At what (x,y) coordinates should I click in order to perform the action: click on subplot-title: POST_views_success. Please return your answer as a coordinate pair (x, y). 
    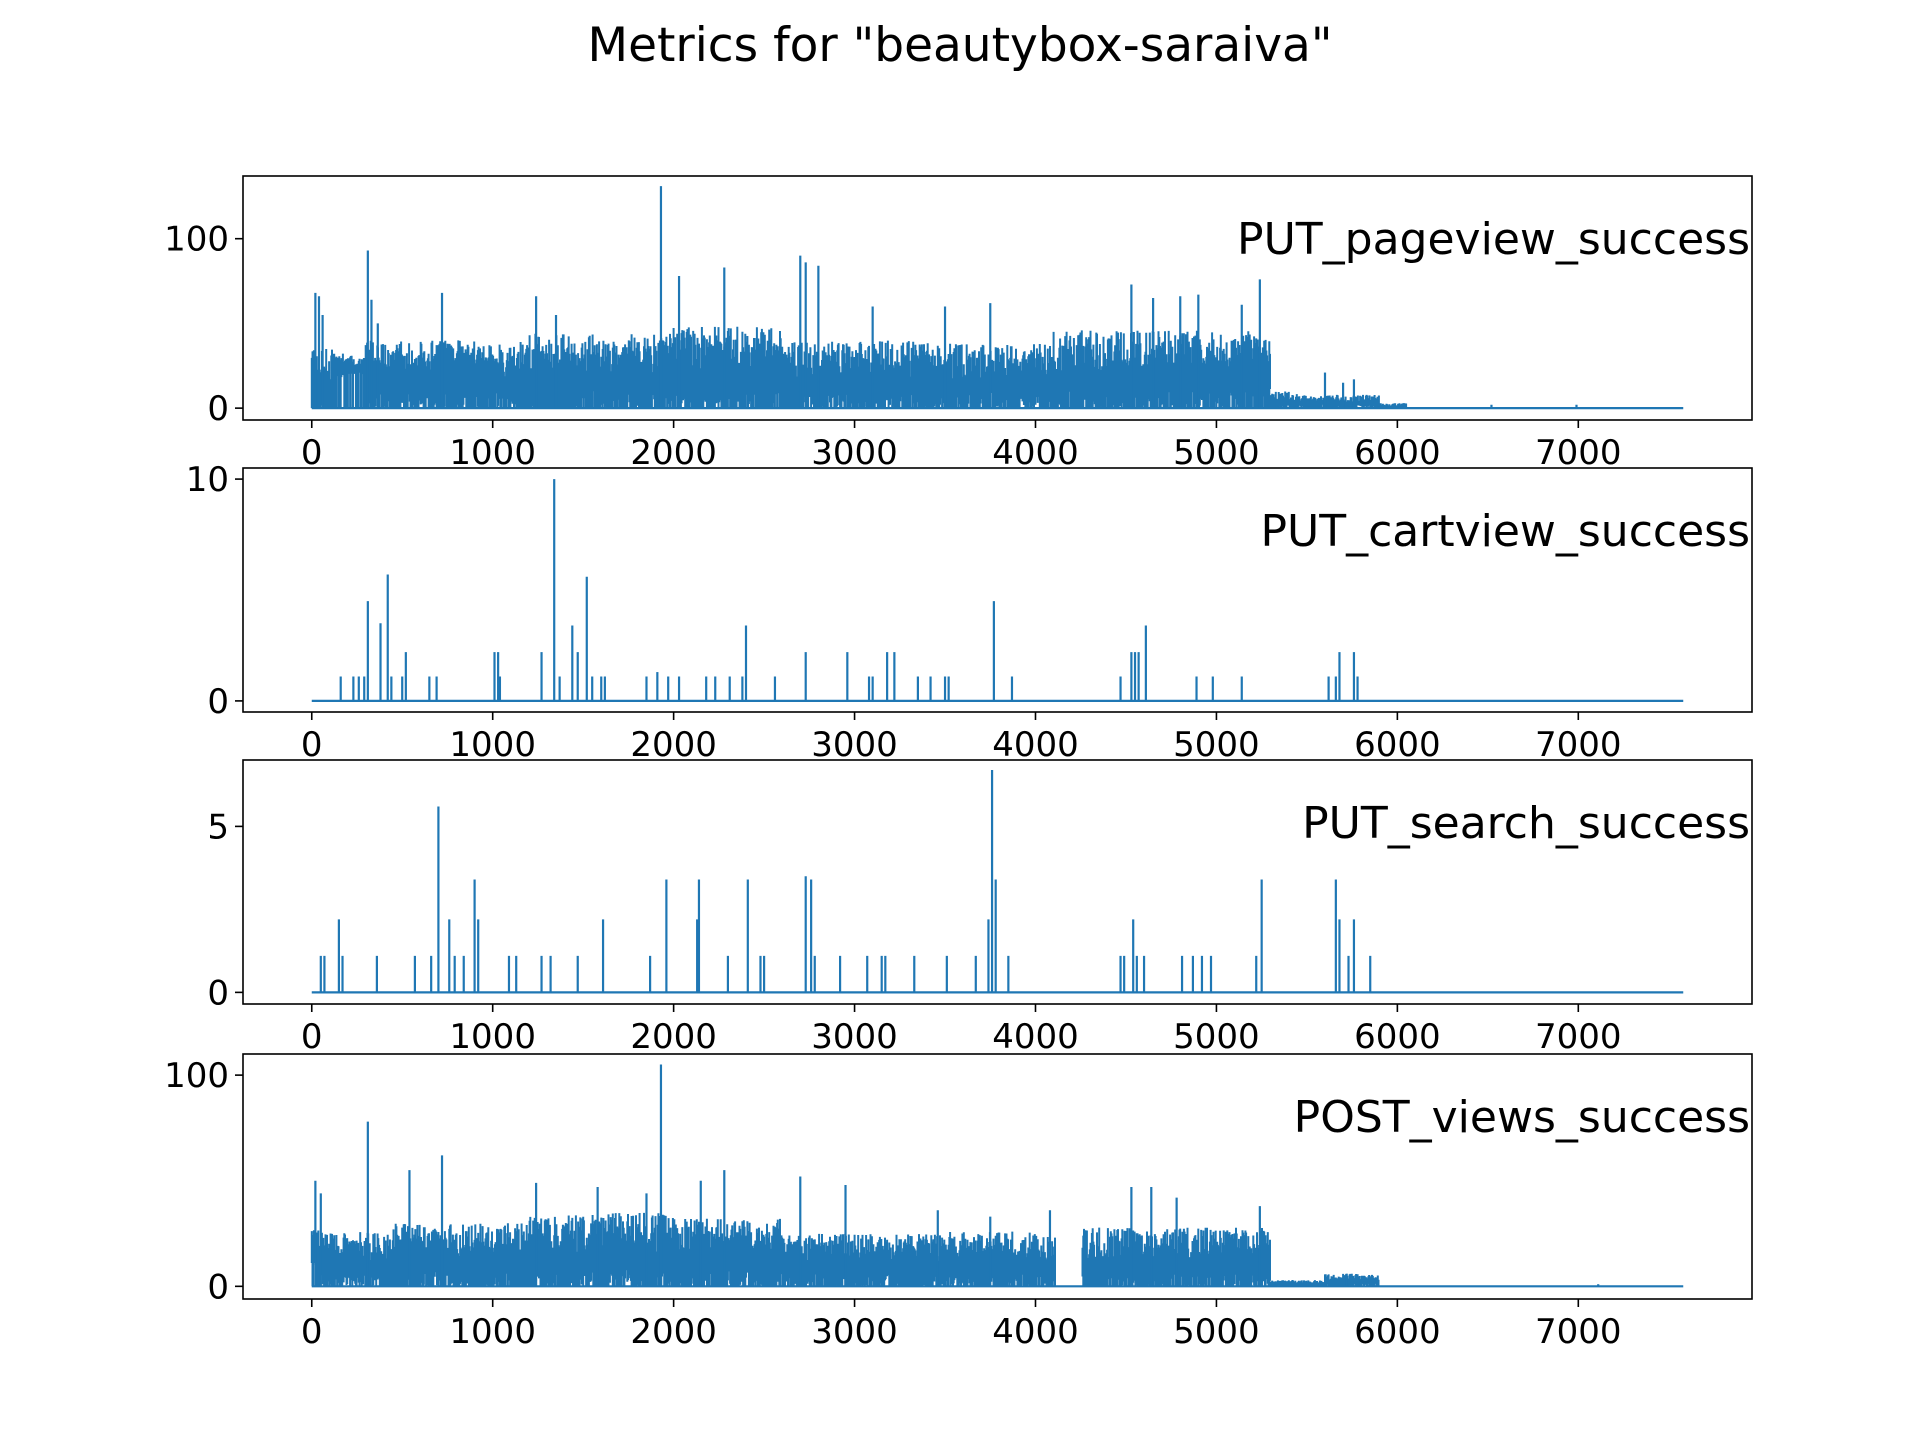
    Looking at the image, I should click on (1522, 1117).